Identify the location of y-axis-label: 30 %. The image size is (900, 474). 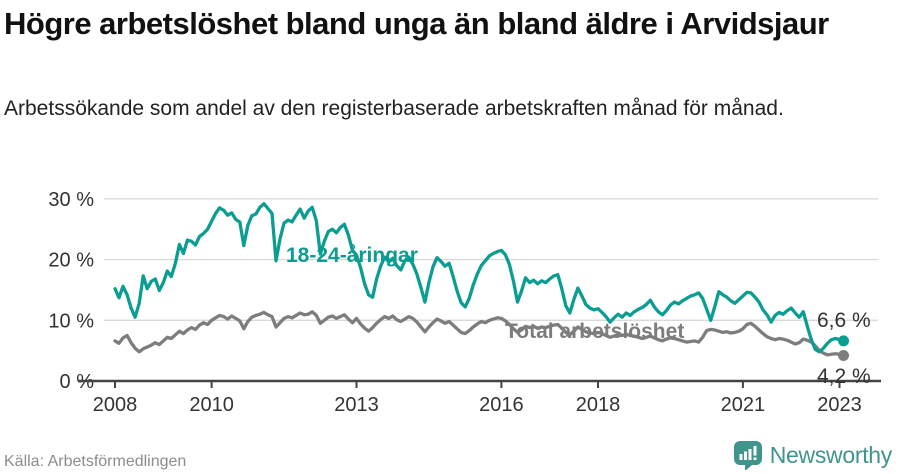
(71, 200).